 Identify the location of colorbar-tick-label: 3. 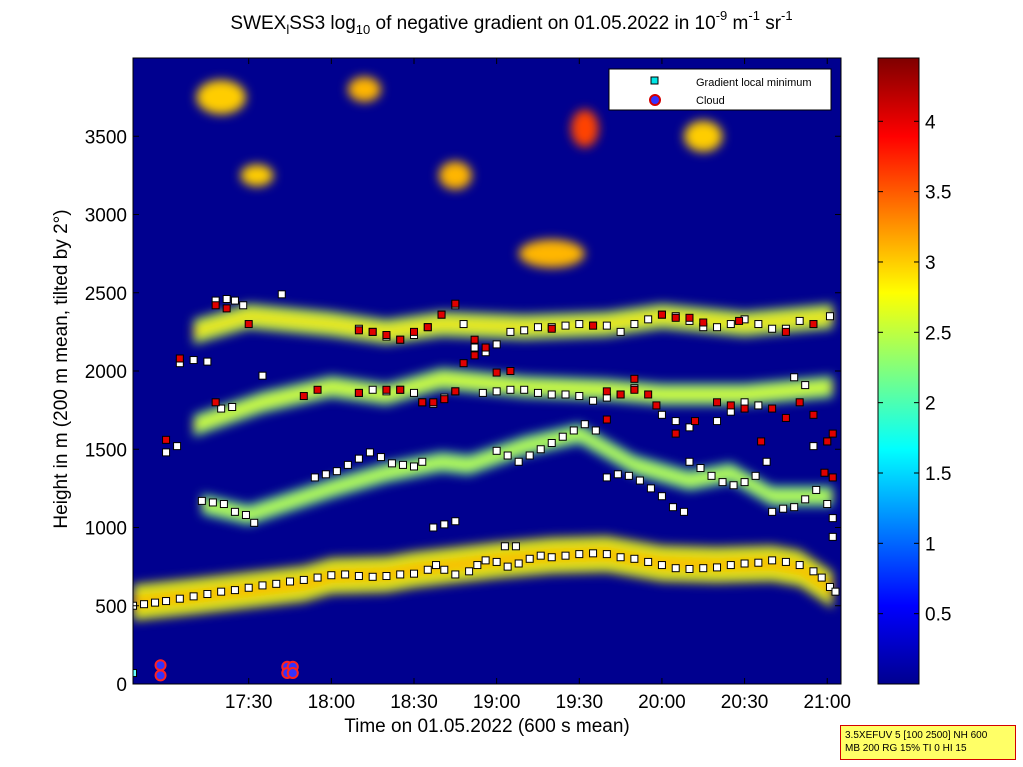
(930, 263).